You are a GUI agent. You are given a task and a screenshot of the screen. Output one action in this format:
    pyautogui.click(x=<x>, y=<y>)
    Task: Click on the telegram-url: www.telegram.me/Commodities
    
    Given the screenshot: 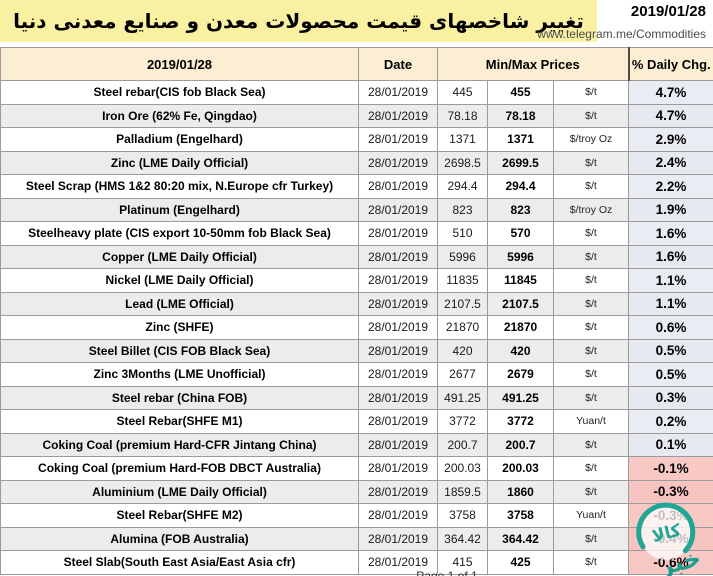 What is the action you would take?
    pyautogui.click(x=621, y=34)
    